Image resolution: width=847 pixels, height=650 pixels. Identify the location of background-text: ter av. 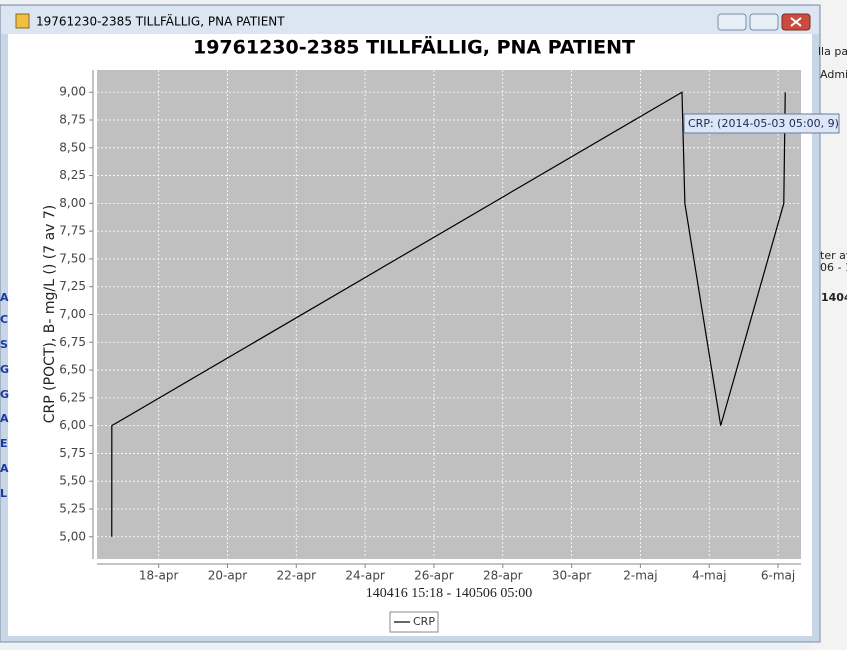
(833, 255).